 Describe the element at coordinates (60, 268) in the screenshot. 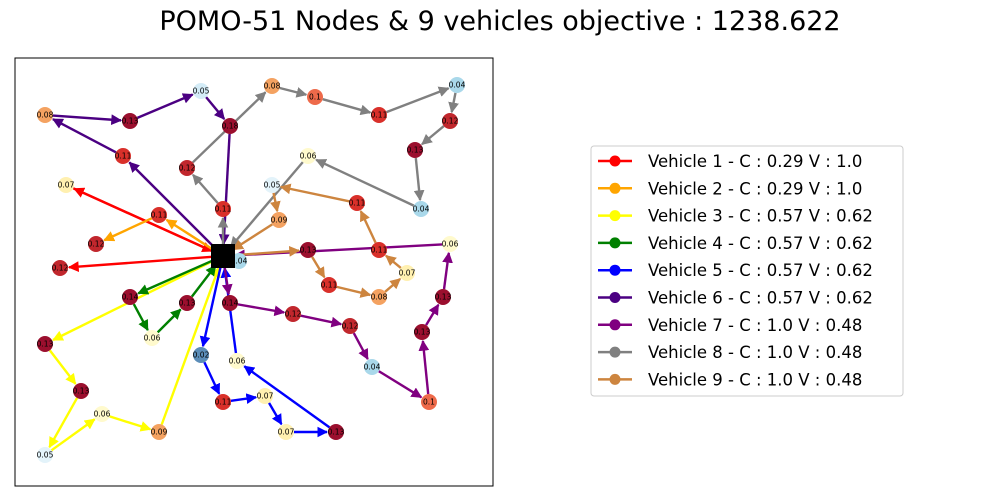

I see `demand-label-n26: 0.12` at that location.